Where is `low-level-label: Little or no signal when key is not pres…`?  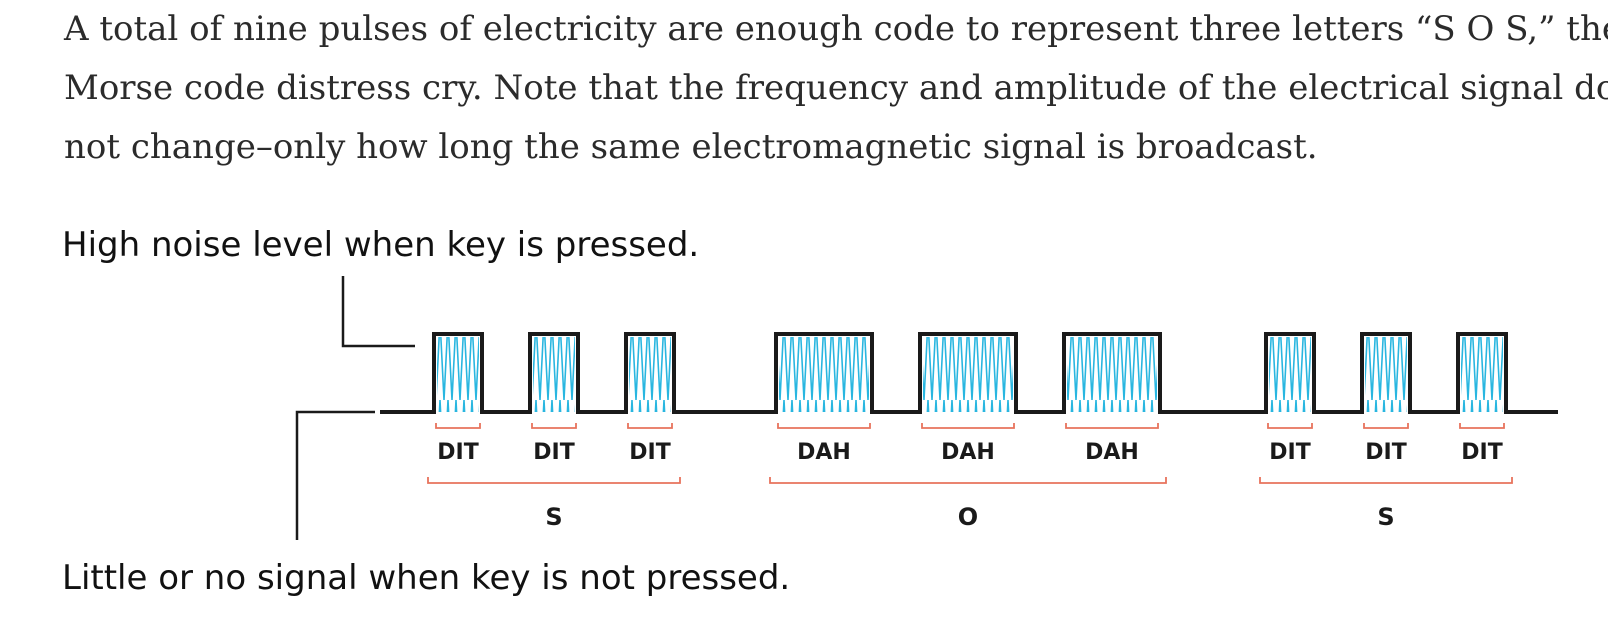 low-level-label: Little or no signal when key is not pres… is located at coordinates (426, 578).